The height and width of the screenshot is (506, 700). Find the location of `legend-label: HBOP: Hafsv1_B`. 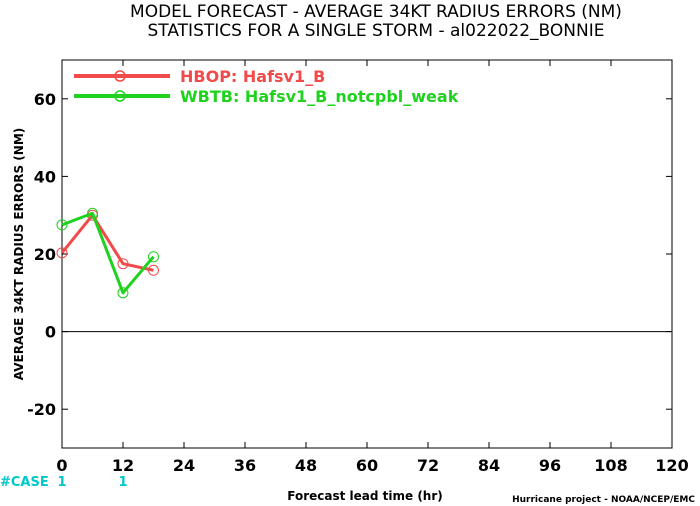

legend-label: HBOP: Hafsv1_B is located at coordinates (252, 76).